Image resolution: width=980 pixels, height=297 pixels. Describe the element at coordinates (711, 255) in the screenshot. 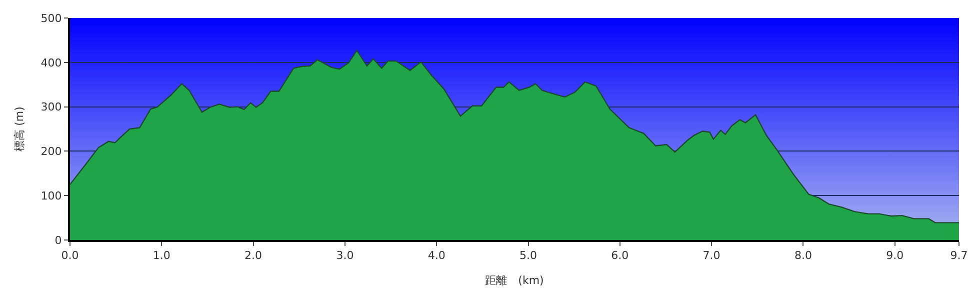

I see `x-tick-label: 7.0` at that location.